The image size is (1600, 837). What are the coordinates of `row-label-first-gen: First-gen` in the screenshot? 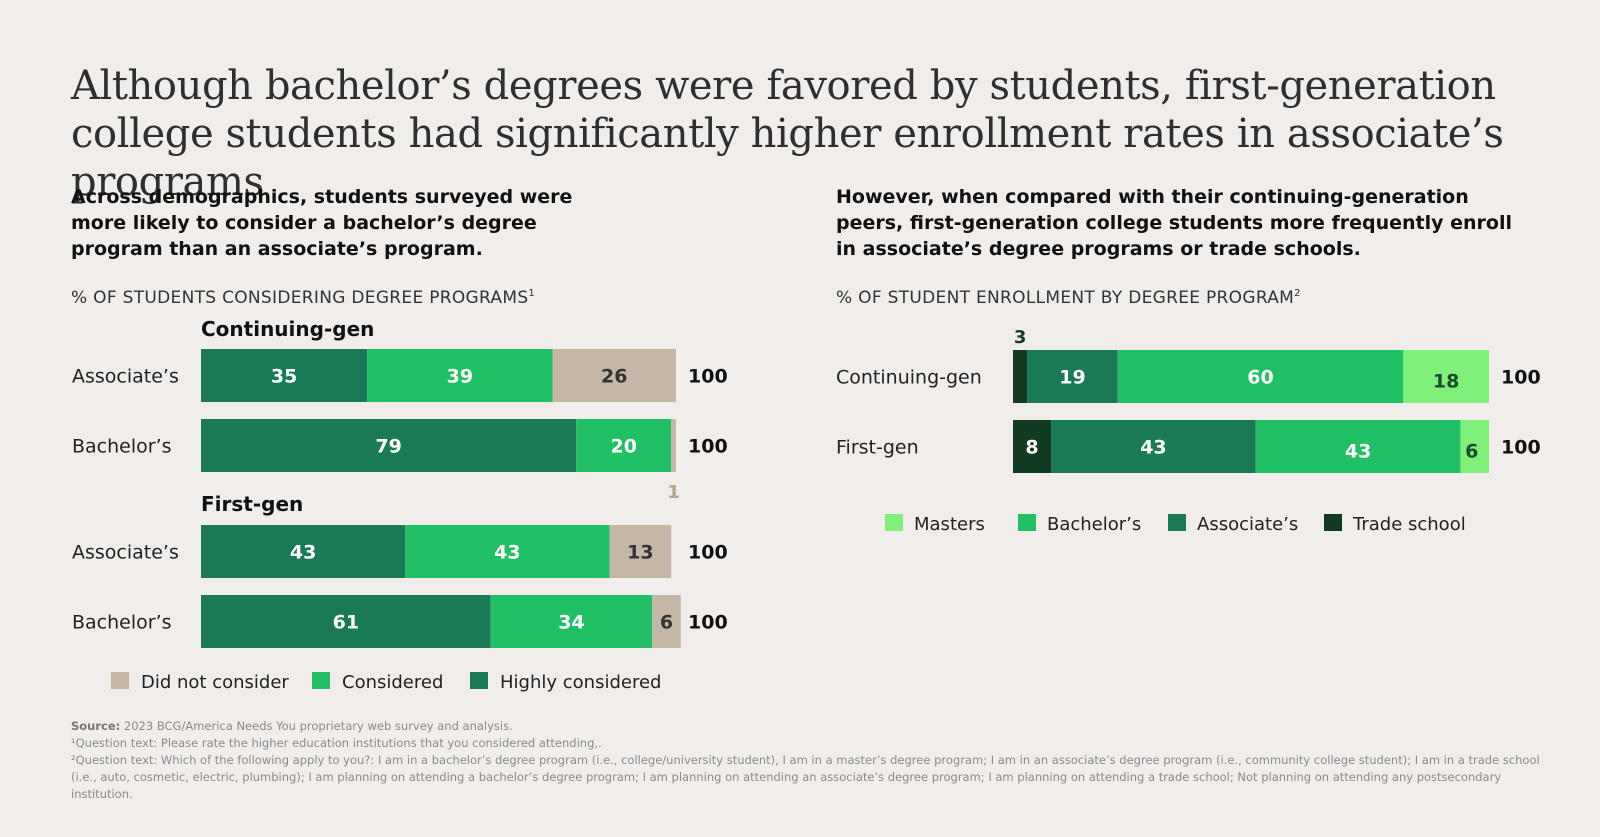 It's located at (877, 448).